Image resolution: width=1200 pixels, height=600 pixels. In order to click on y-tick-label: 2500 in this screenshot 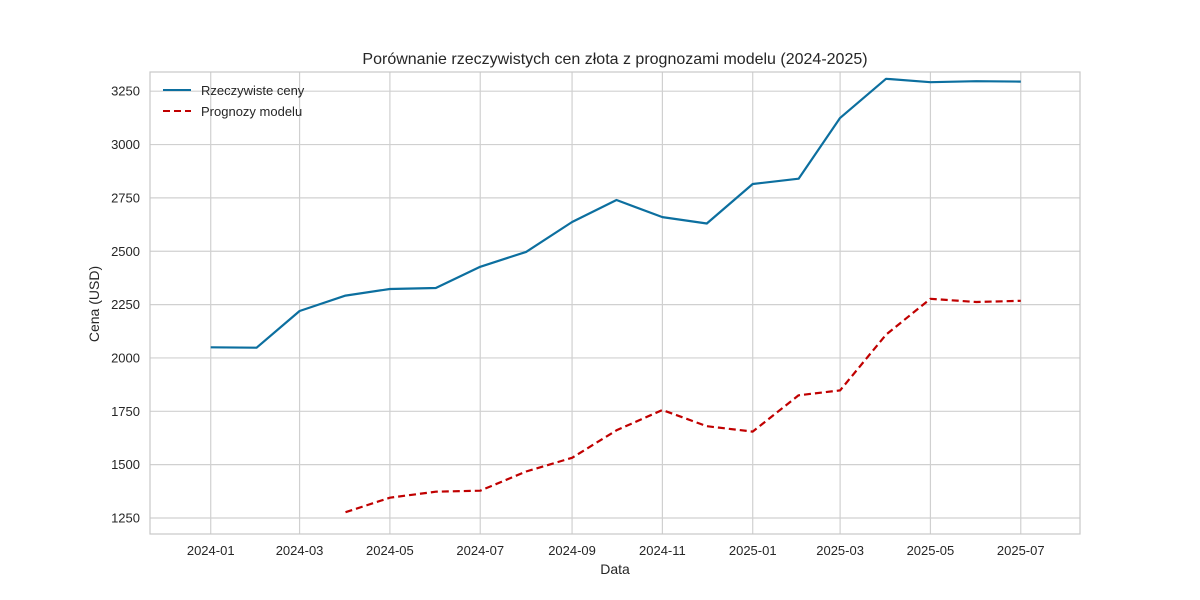, I will do `click(125, 251)`.